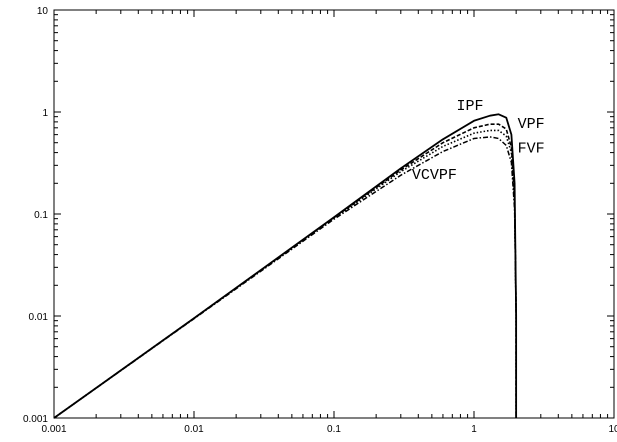  I want to click on x-tick-label: 0.1, so click(334, 429).